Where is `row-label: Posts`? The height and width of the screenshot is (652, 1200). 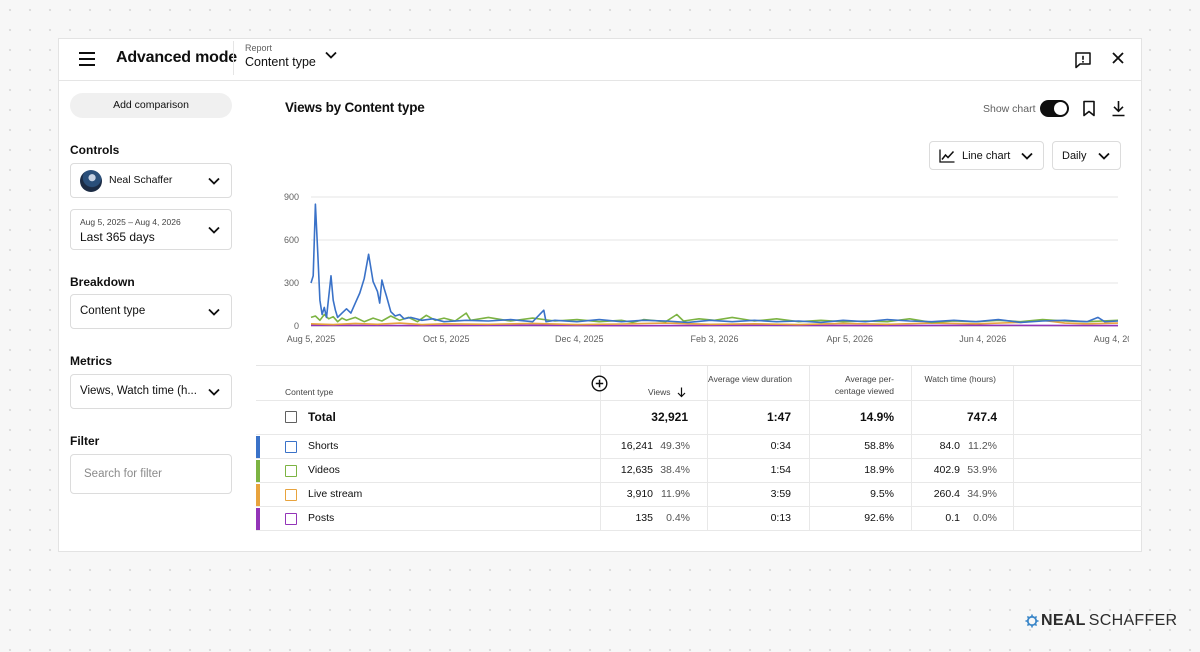 row-label: Posts is located at coordinates (321, 518).